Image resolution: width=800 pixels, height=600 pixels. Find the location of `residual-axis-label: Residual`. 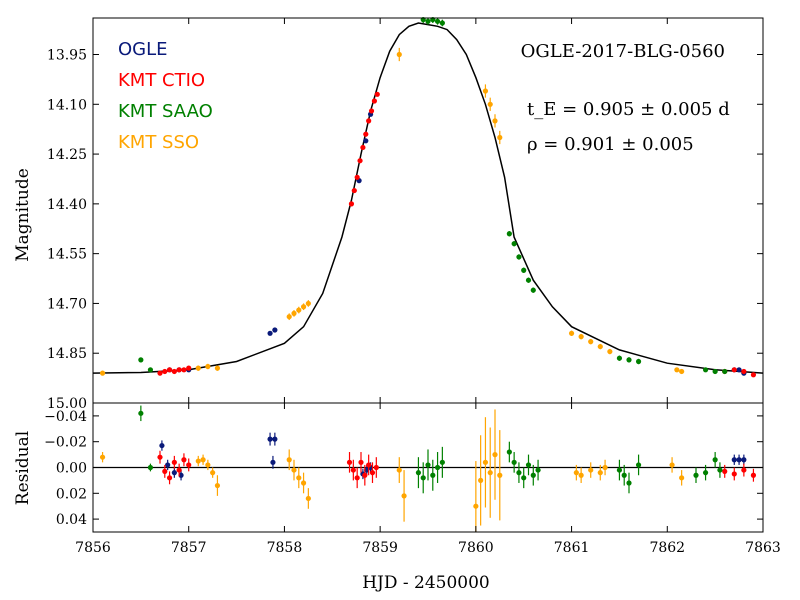

residual-axis-label: Residual is located at coordinates (23, 468).